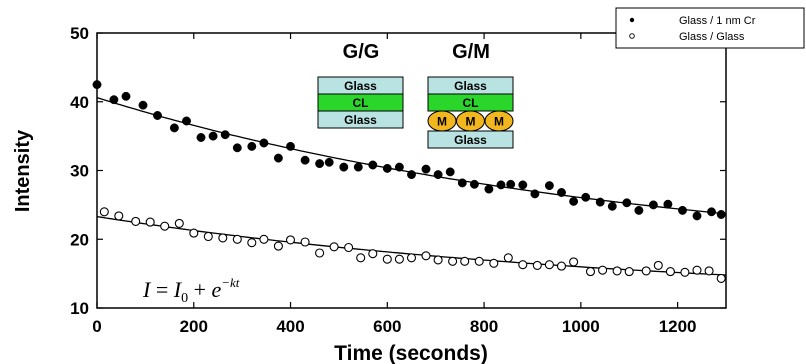 This screenshot has width=806, height=364. What do you see at coordinates (471, 122) in the screenshot?
I see `gm-particle-2-label: M` at bounding box center [471, 122].